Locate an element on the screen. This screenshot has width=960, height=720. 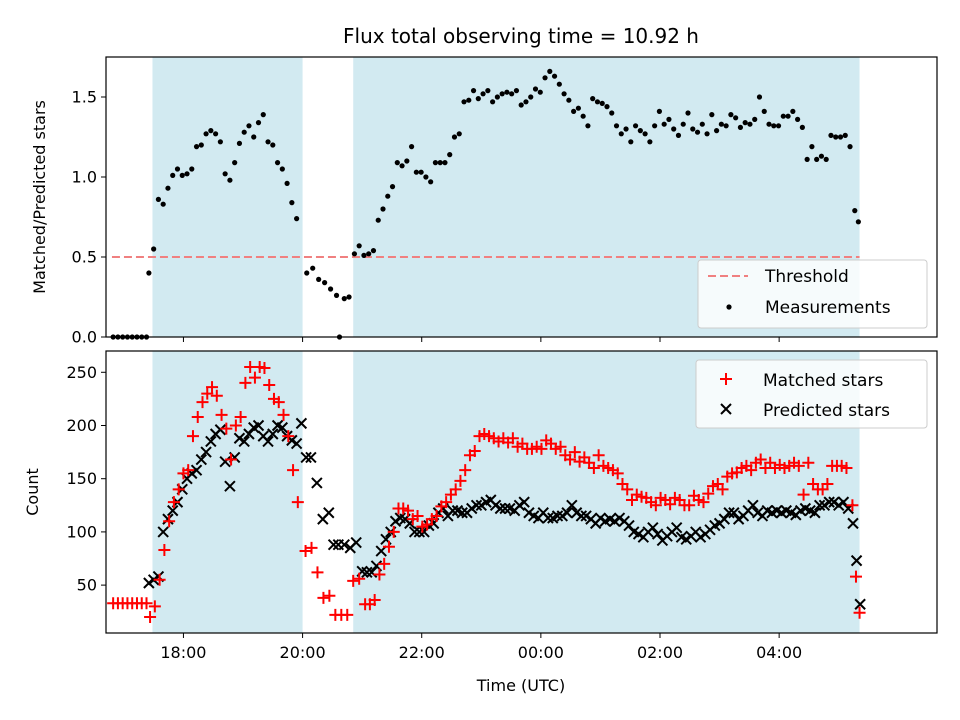
bottom-y-ticks: 50 100 150 200 250 is located at coordinates (86, 479).